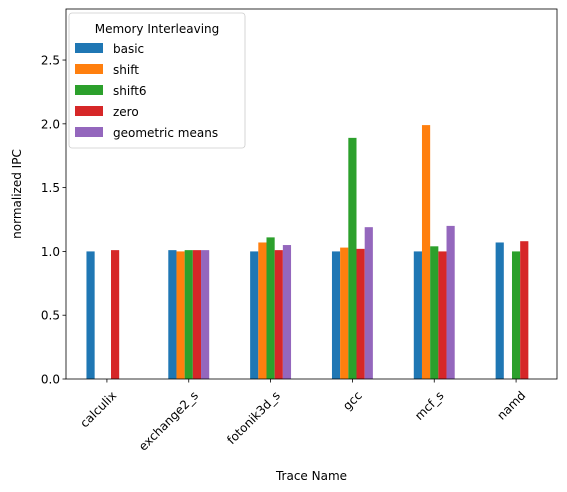 This screenshot has width=567, height=492. I want to click on bar-shift6-mcf_s, so click(434, 312).